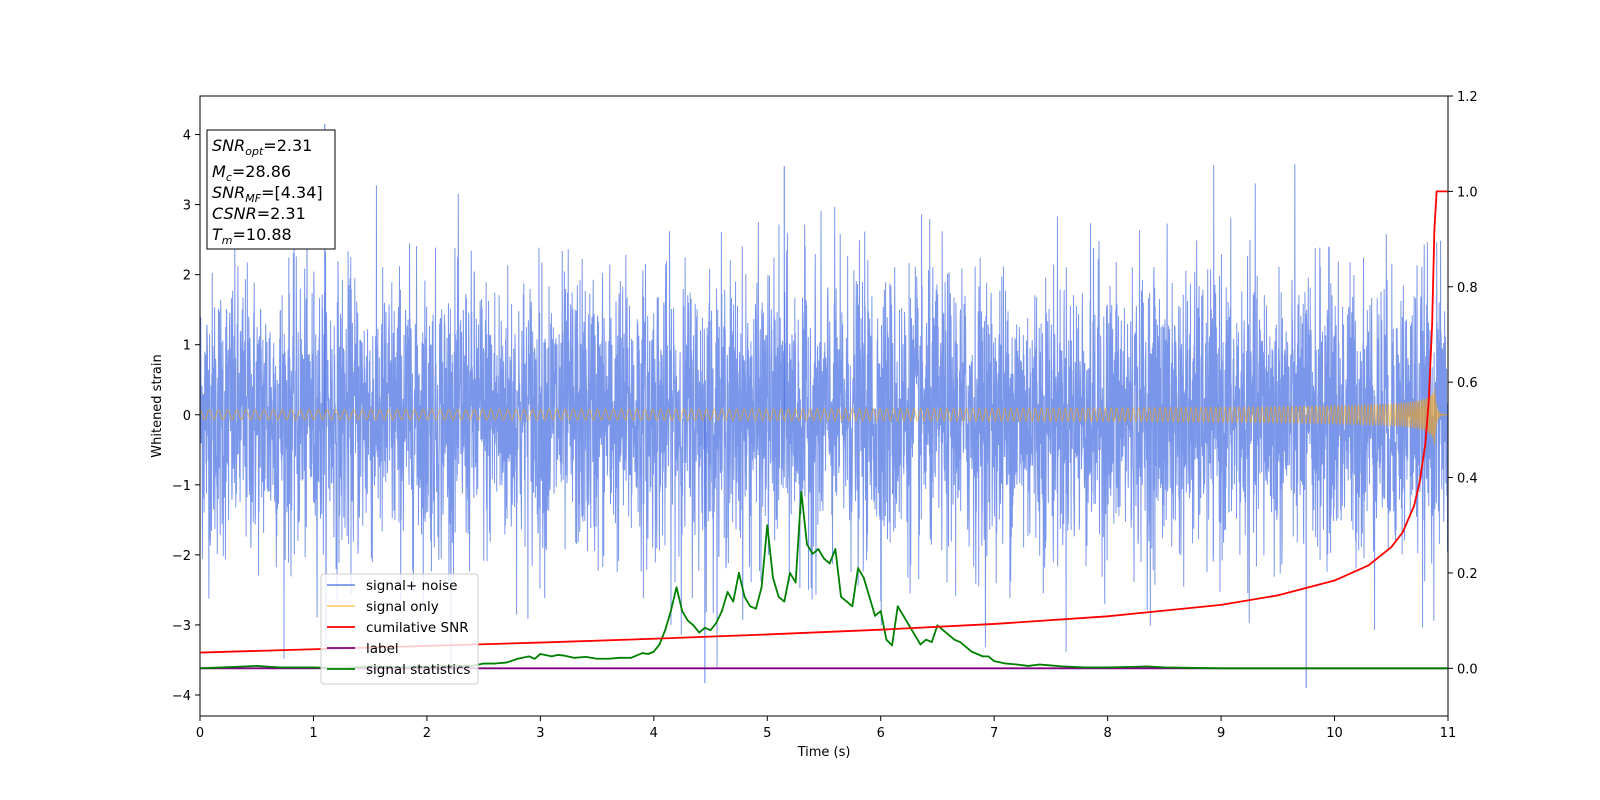 The image size is (1600, 800). Describe the element at coordinates (402, 607) in the screenshot. I see `legend-label: signal only` at that location.